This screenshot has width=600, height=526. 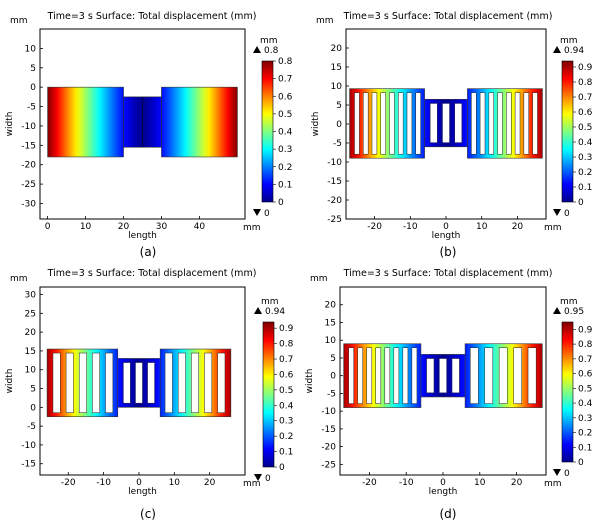 I want to click on colorbar-tick-label: 0, so click(x=581, y=203).